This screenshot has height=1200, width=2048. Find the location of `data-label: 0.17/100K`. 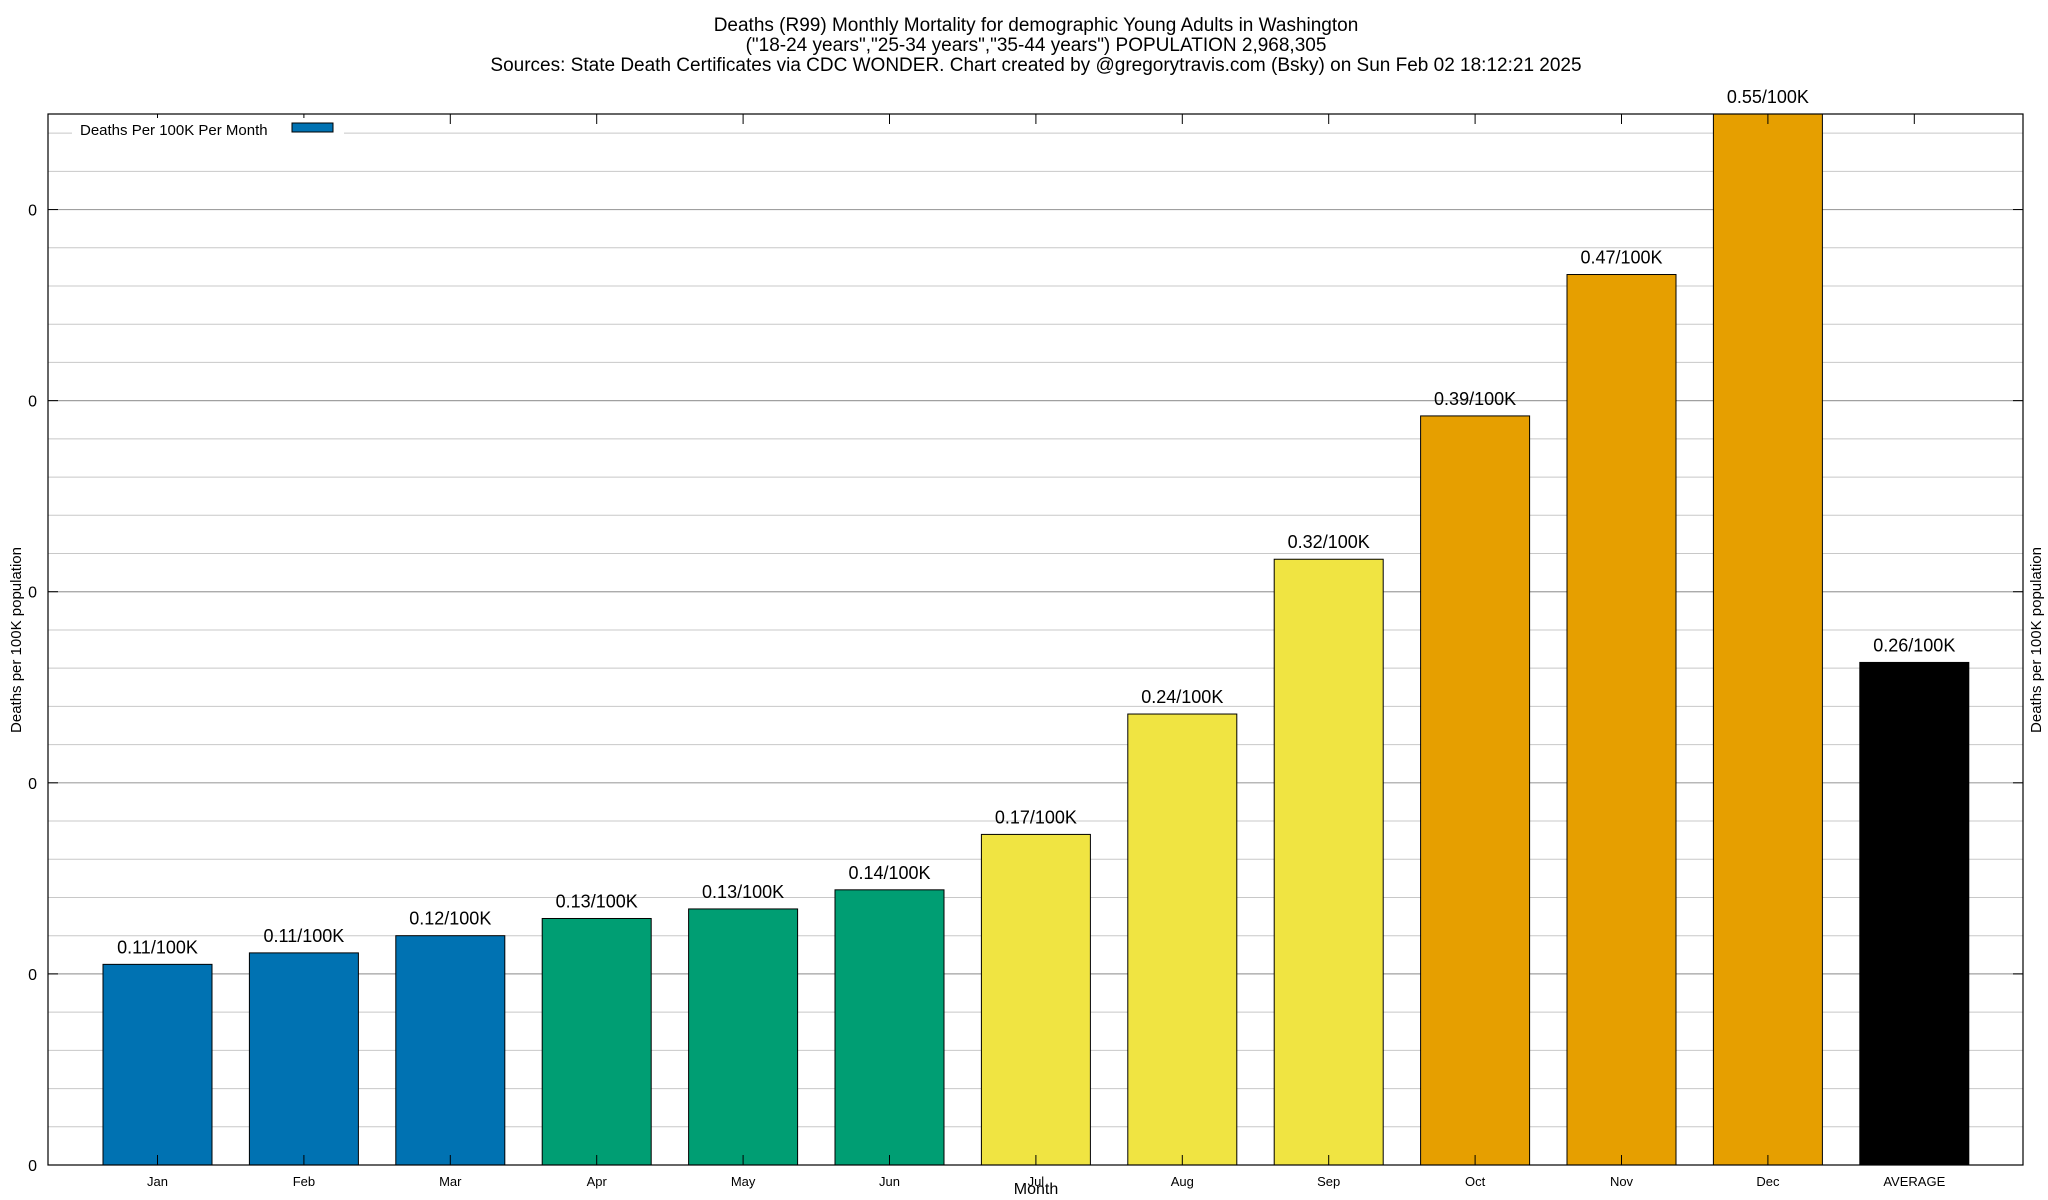

data-label: 0.17/100K is located at coordinates (1036, 817).